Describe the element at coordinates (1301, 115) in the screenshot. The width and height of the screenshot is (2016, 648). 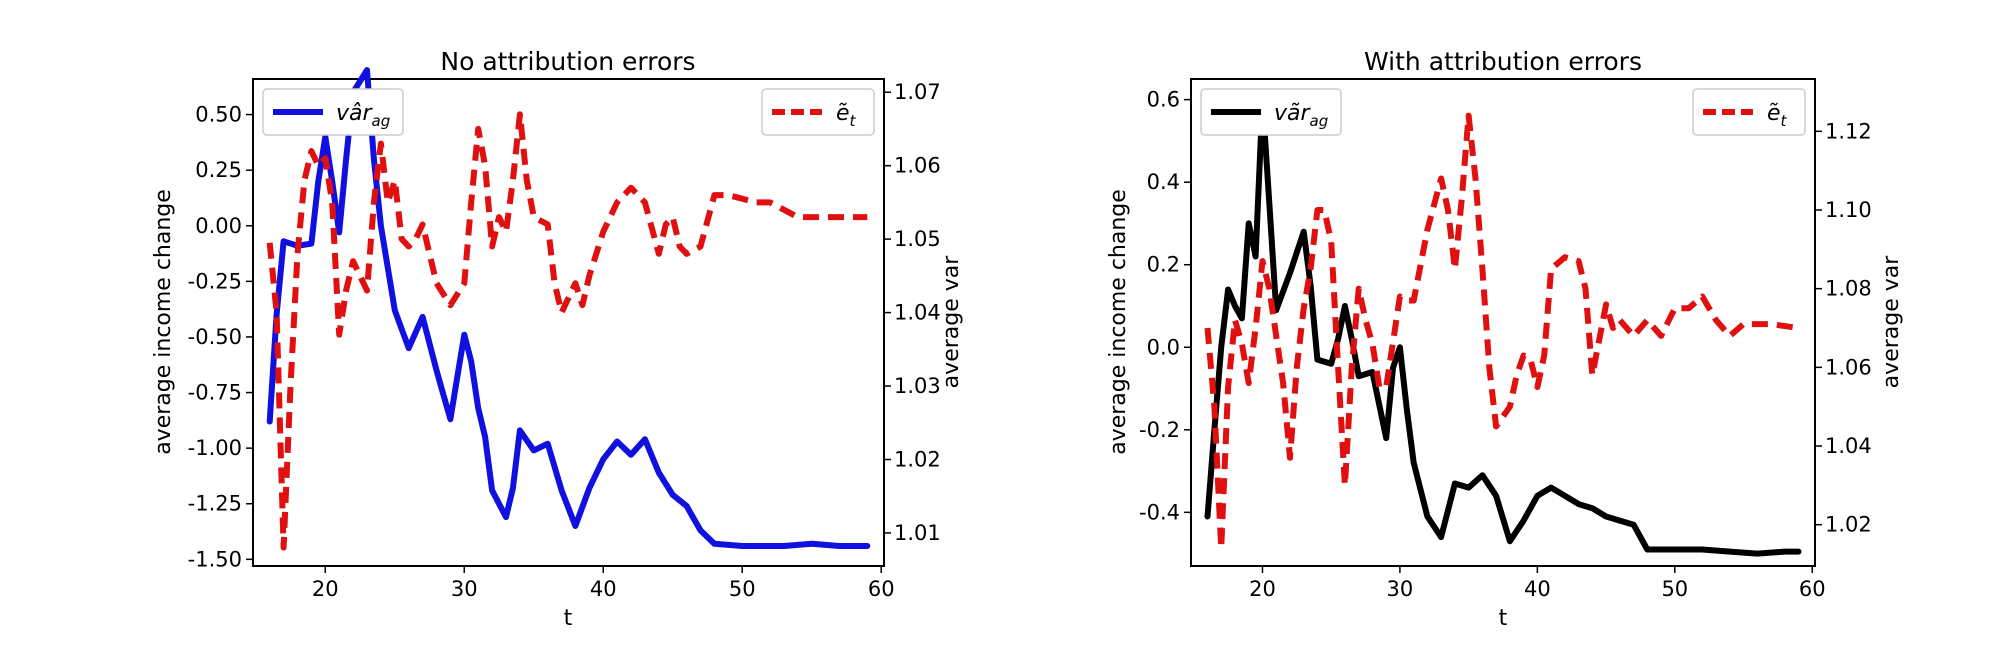
I see `legend-label: vãrag` at that location.